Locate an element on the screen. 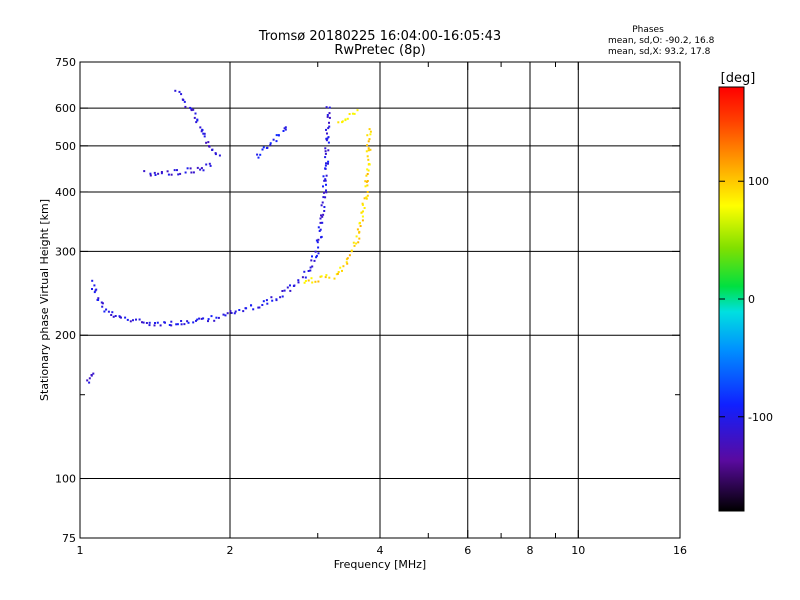 This screenshot has width=800, height=600. x-tick-label: 10 is located at coordinates (578, 550).